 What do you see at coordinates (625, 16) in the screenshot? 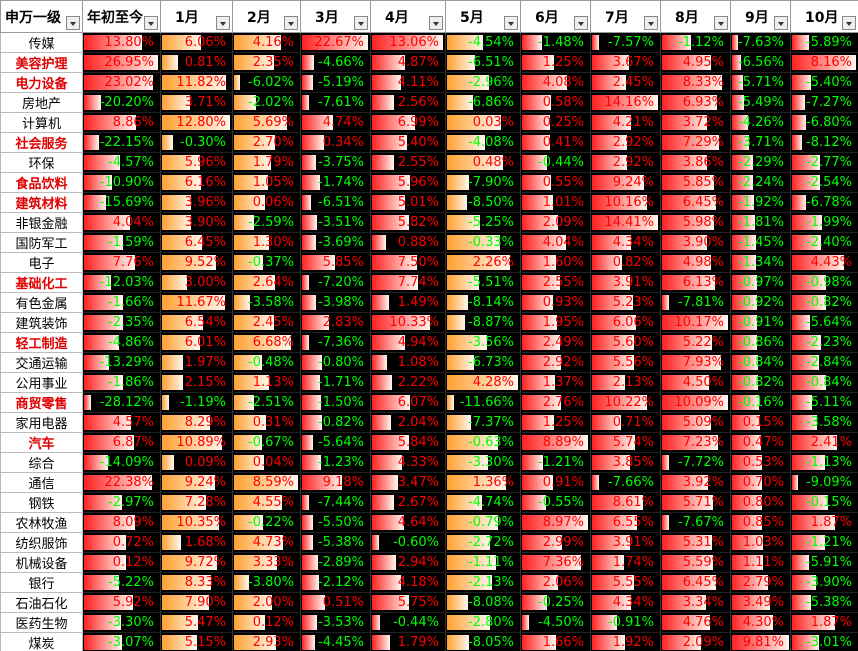
I see `header-cell: 7月` at bounding box center [625, 16].